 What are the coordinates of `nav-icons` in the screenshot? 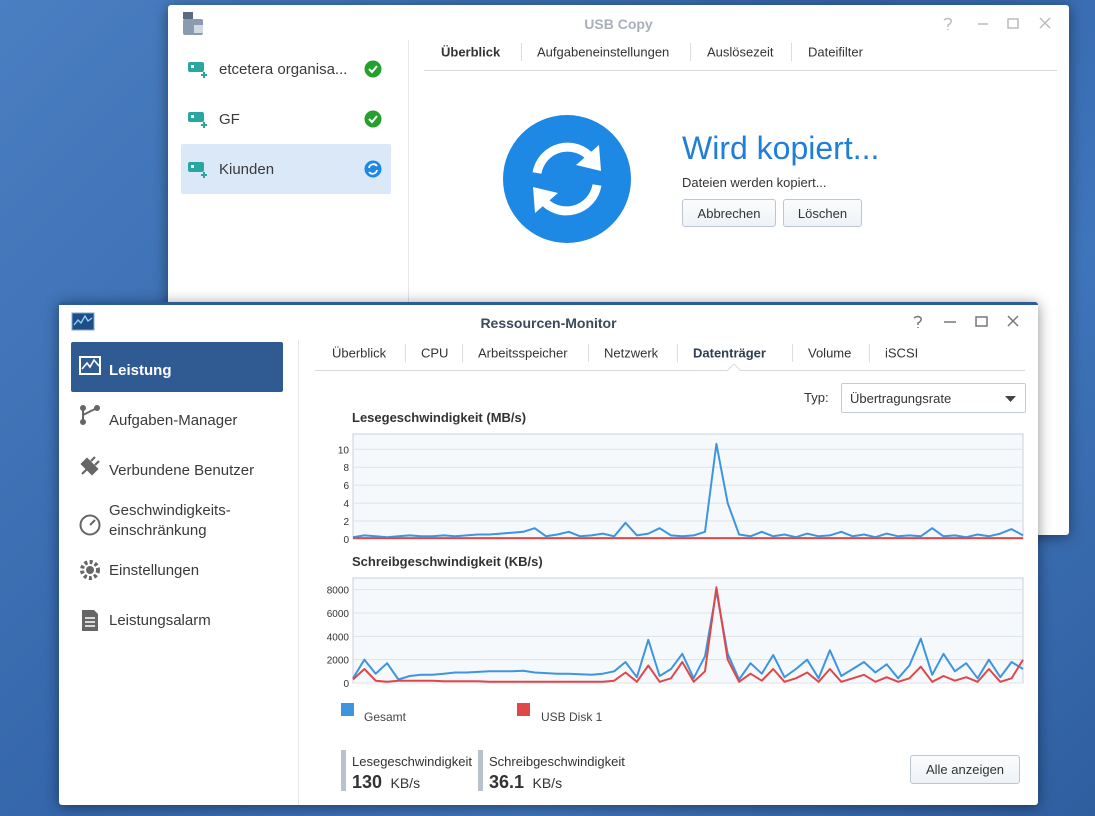 It's located at (90, 493).